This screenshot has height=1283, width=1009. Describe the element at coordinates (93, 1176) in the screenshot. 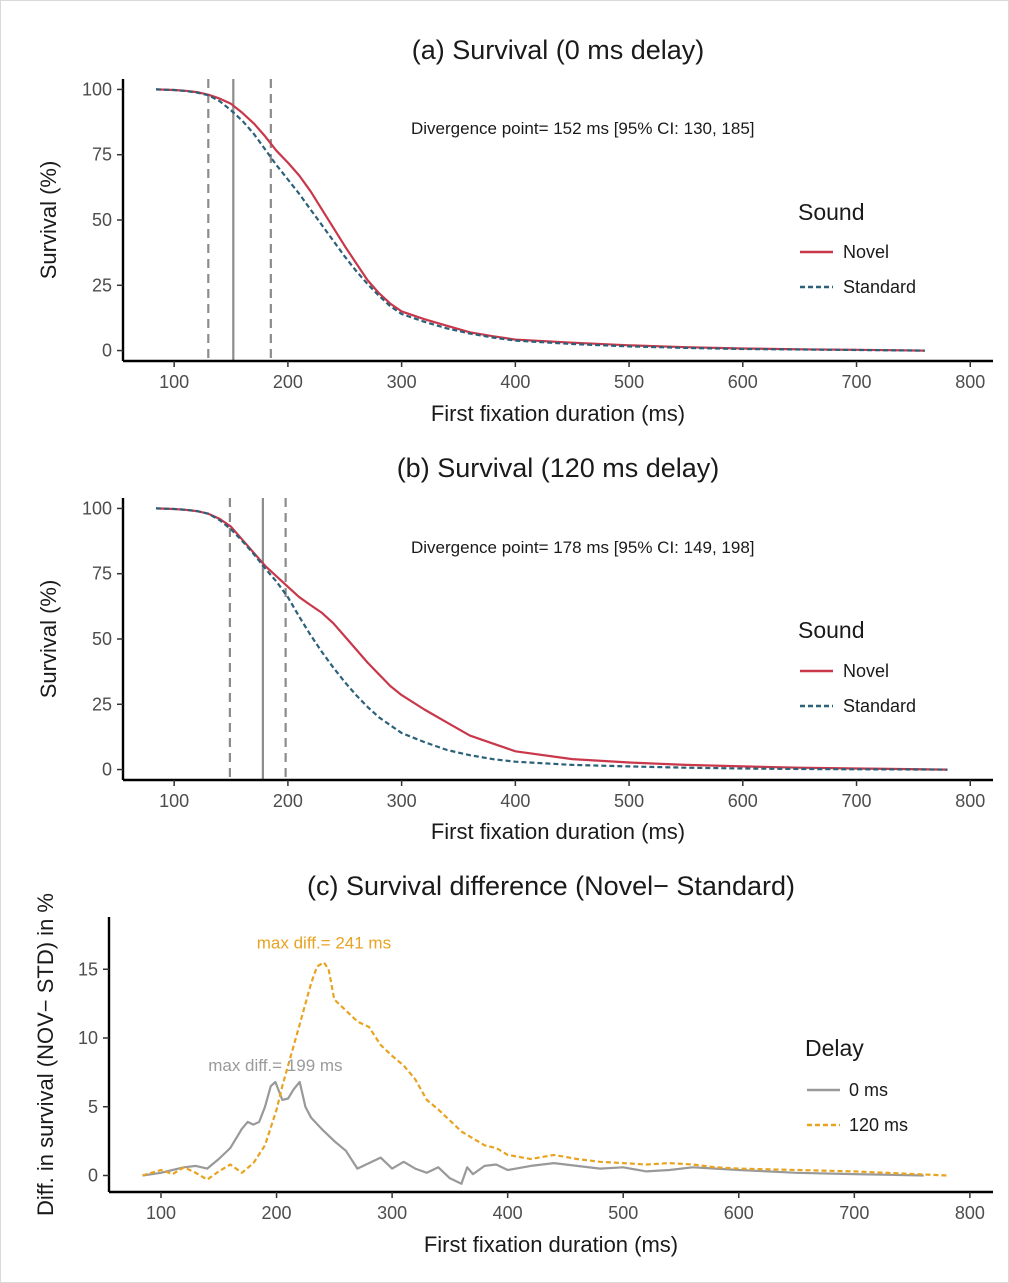

I see `panel-c-y-tick-label-0: 0` at that location.